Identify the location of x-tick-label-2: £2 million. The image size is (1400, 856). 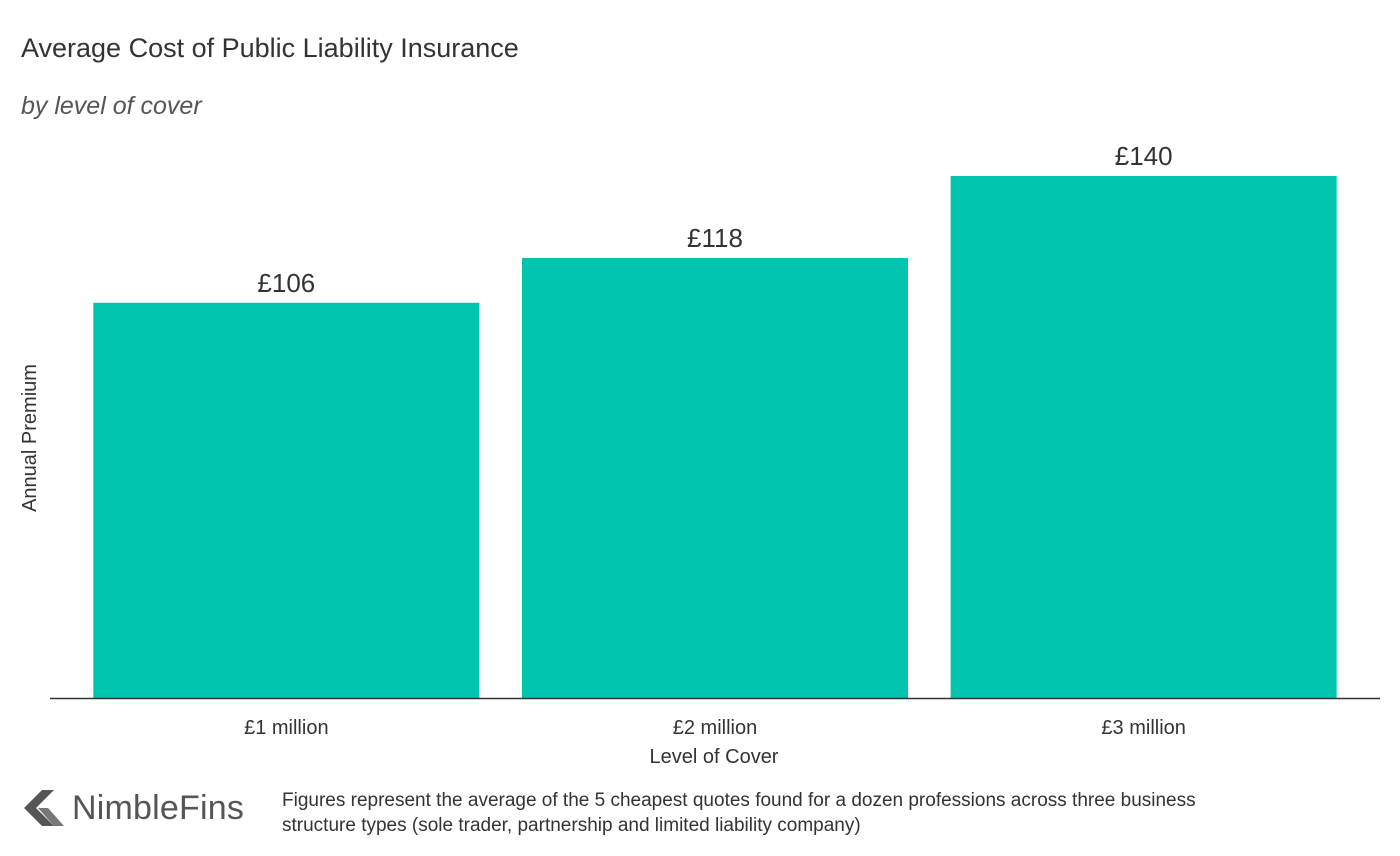
(715, 728).